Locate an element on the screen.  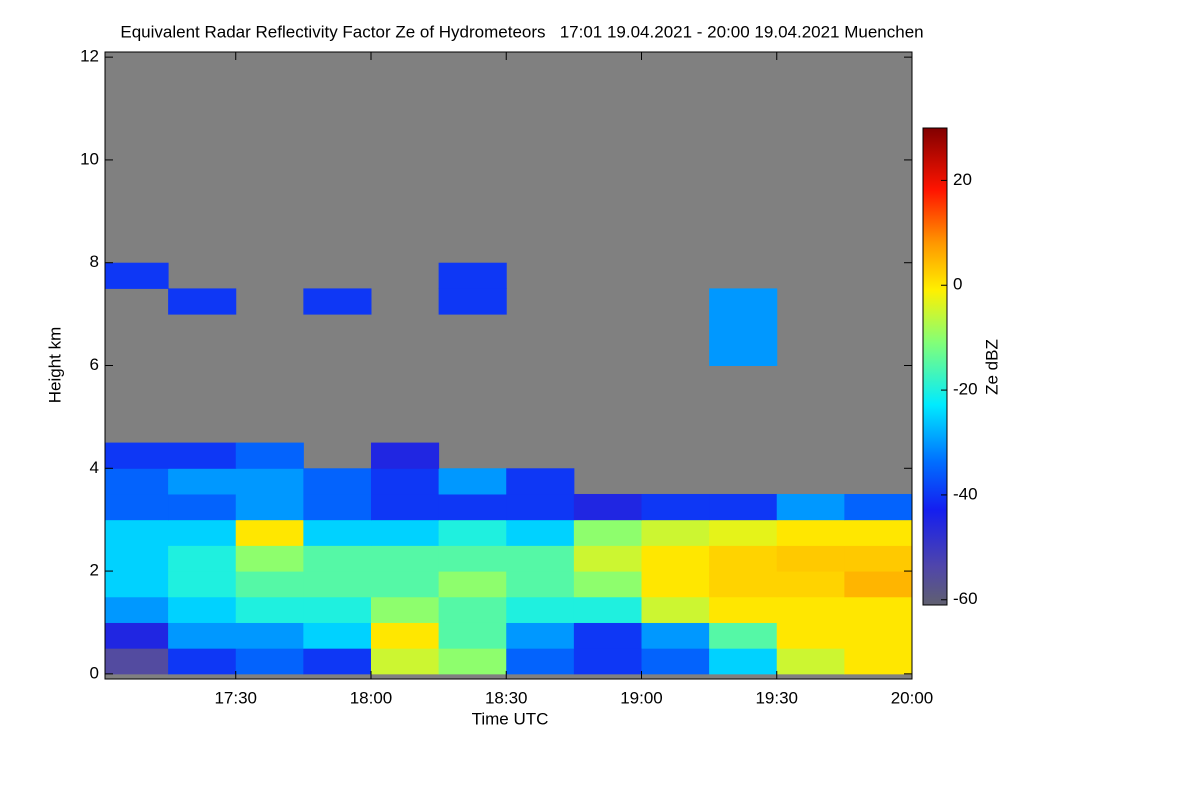
y-tick-label: 0 is located at coordinates (94, 672).